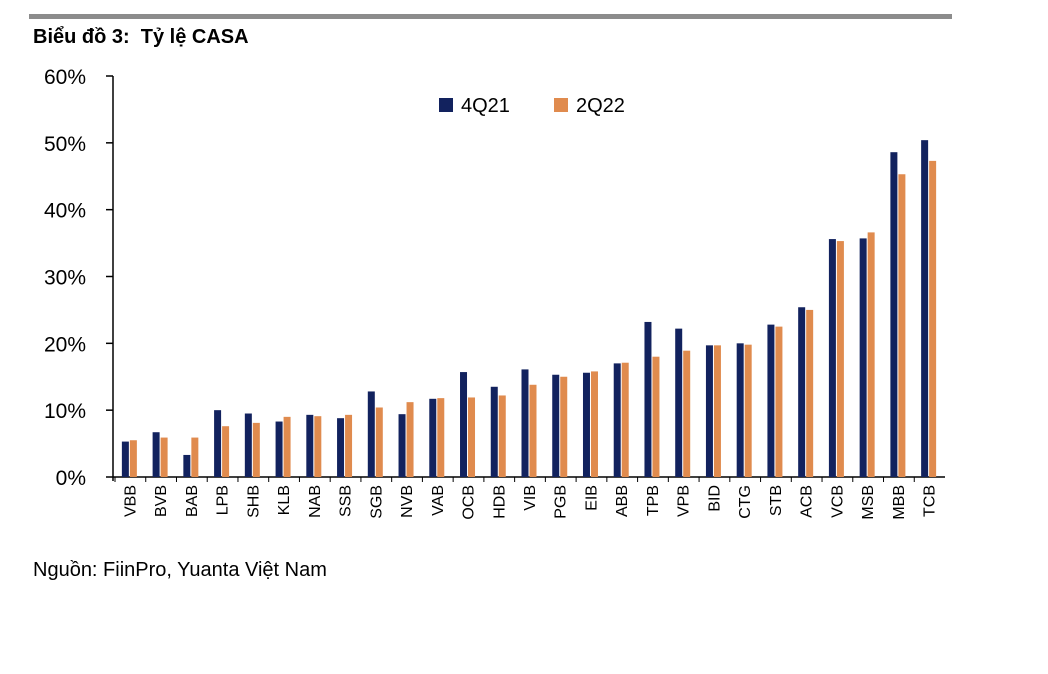 The width and height of the screenshot is (1048, 674). What do you see at coordinates (653, 500) in the screenshot?
I see `x-tick-label: TPB` at bounding box center [653, 500].